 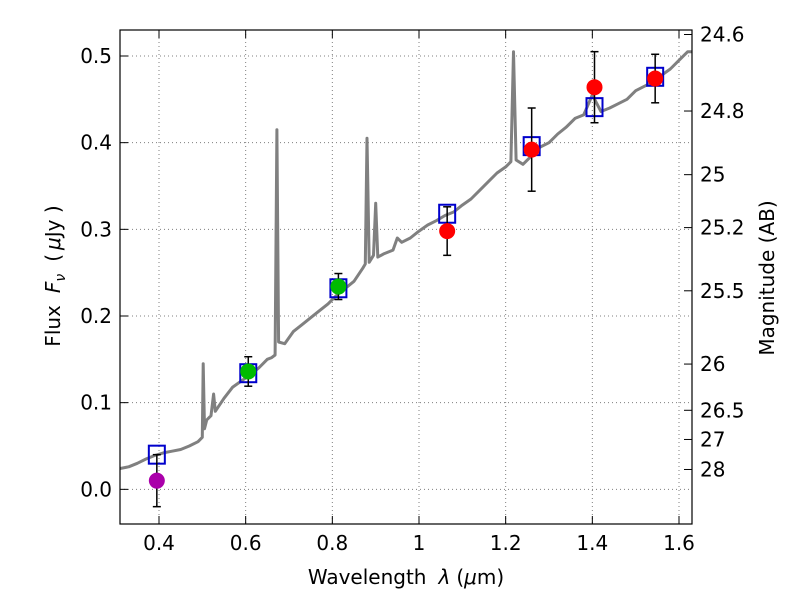 I want to click on x-tick-label: 1.4, so click(x=592, y=543).